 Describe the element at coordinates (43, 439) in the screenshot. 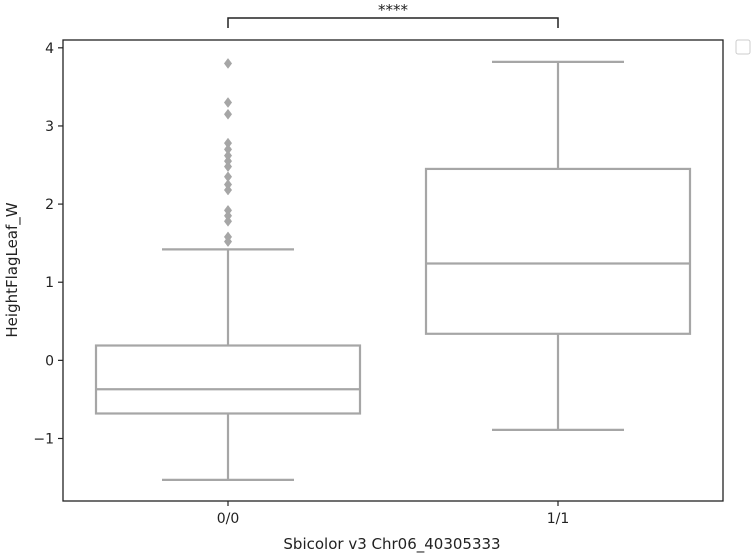

I see `y-tick-label: −1` at that location.